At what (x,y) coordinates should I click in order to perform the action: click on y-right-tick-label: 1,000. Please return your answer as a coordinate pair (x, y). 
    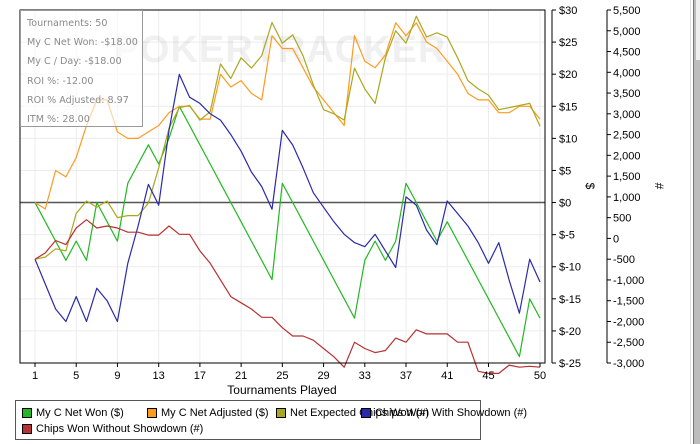
    Looking at the image, I should click on (627, 198).